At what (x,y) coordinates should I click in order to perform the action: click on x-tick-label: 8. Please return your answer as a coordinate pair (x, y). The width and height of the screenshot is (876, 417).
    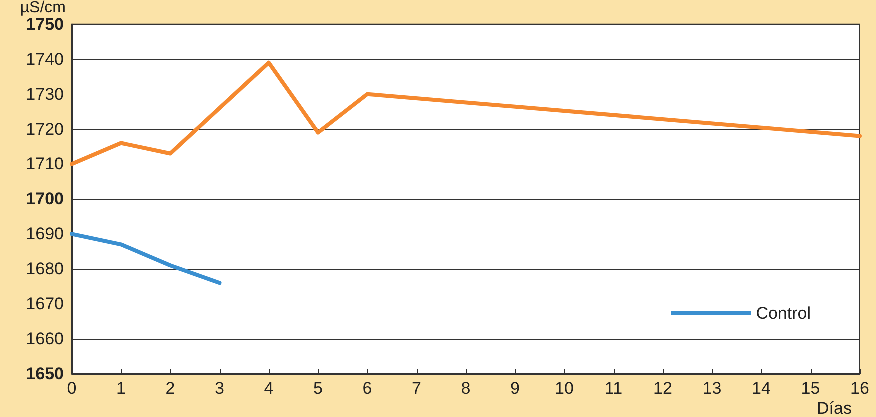
    Looking at the image, I should click on (466, 388).